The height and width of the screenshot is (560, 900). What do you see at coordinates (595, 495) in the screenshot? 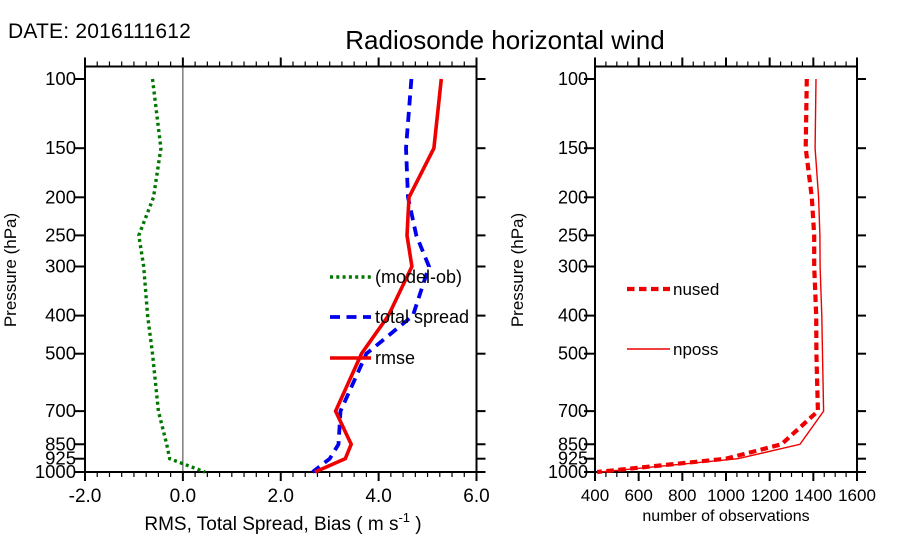
I see `x-tick-label: 400` at bounding box center [595, 495].